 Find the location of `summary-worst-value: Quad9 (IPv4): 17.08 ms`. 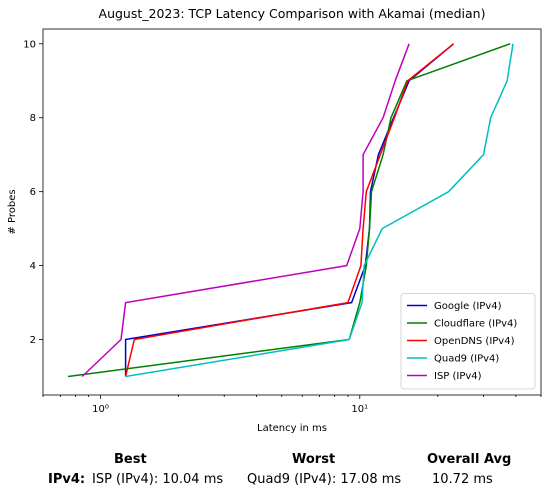

summary-worst-value: Quad9 (IPv4): 17.08 ms is located at coordinates (324, 479).